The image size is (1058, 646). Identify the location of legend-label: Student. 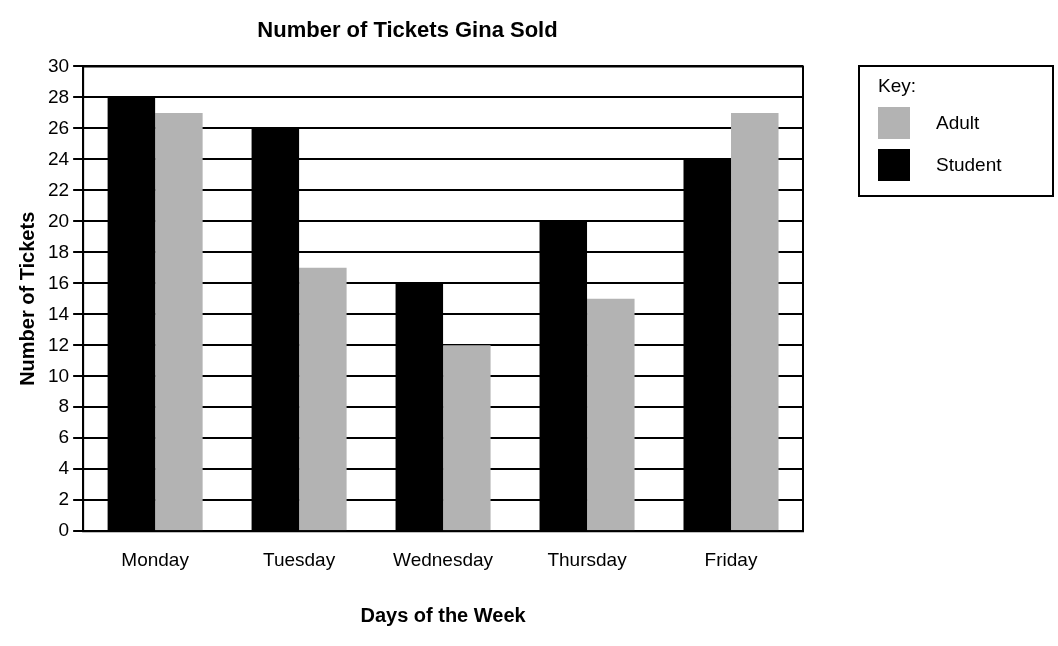
(969, 165).